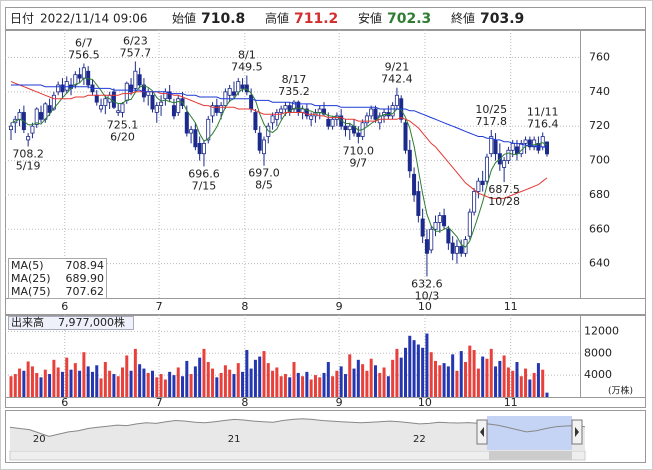  I want to click on y-tick-label: 8000, so click(598, 352).